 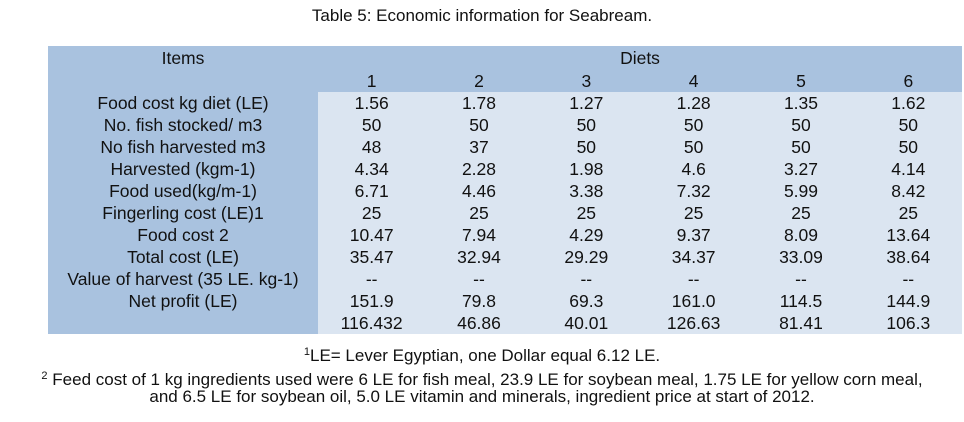 What do you see at coordinates (908, 301) in the screenshot?
I see `table-cell: 144.9` at bounding box center [908, 301].